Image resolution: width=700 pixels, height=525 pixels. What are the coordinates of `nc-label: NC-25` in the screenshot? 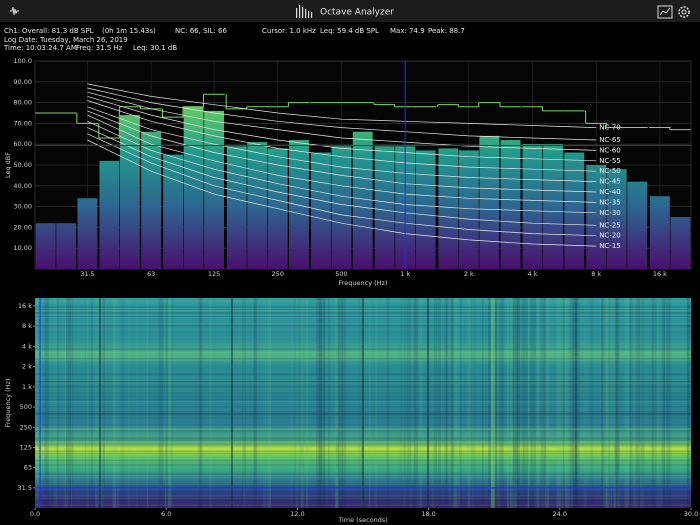 It's located at (610, 225).